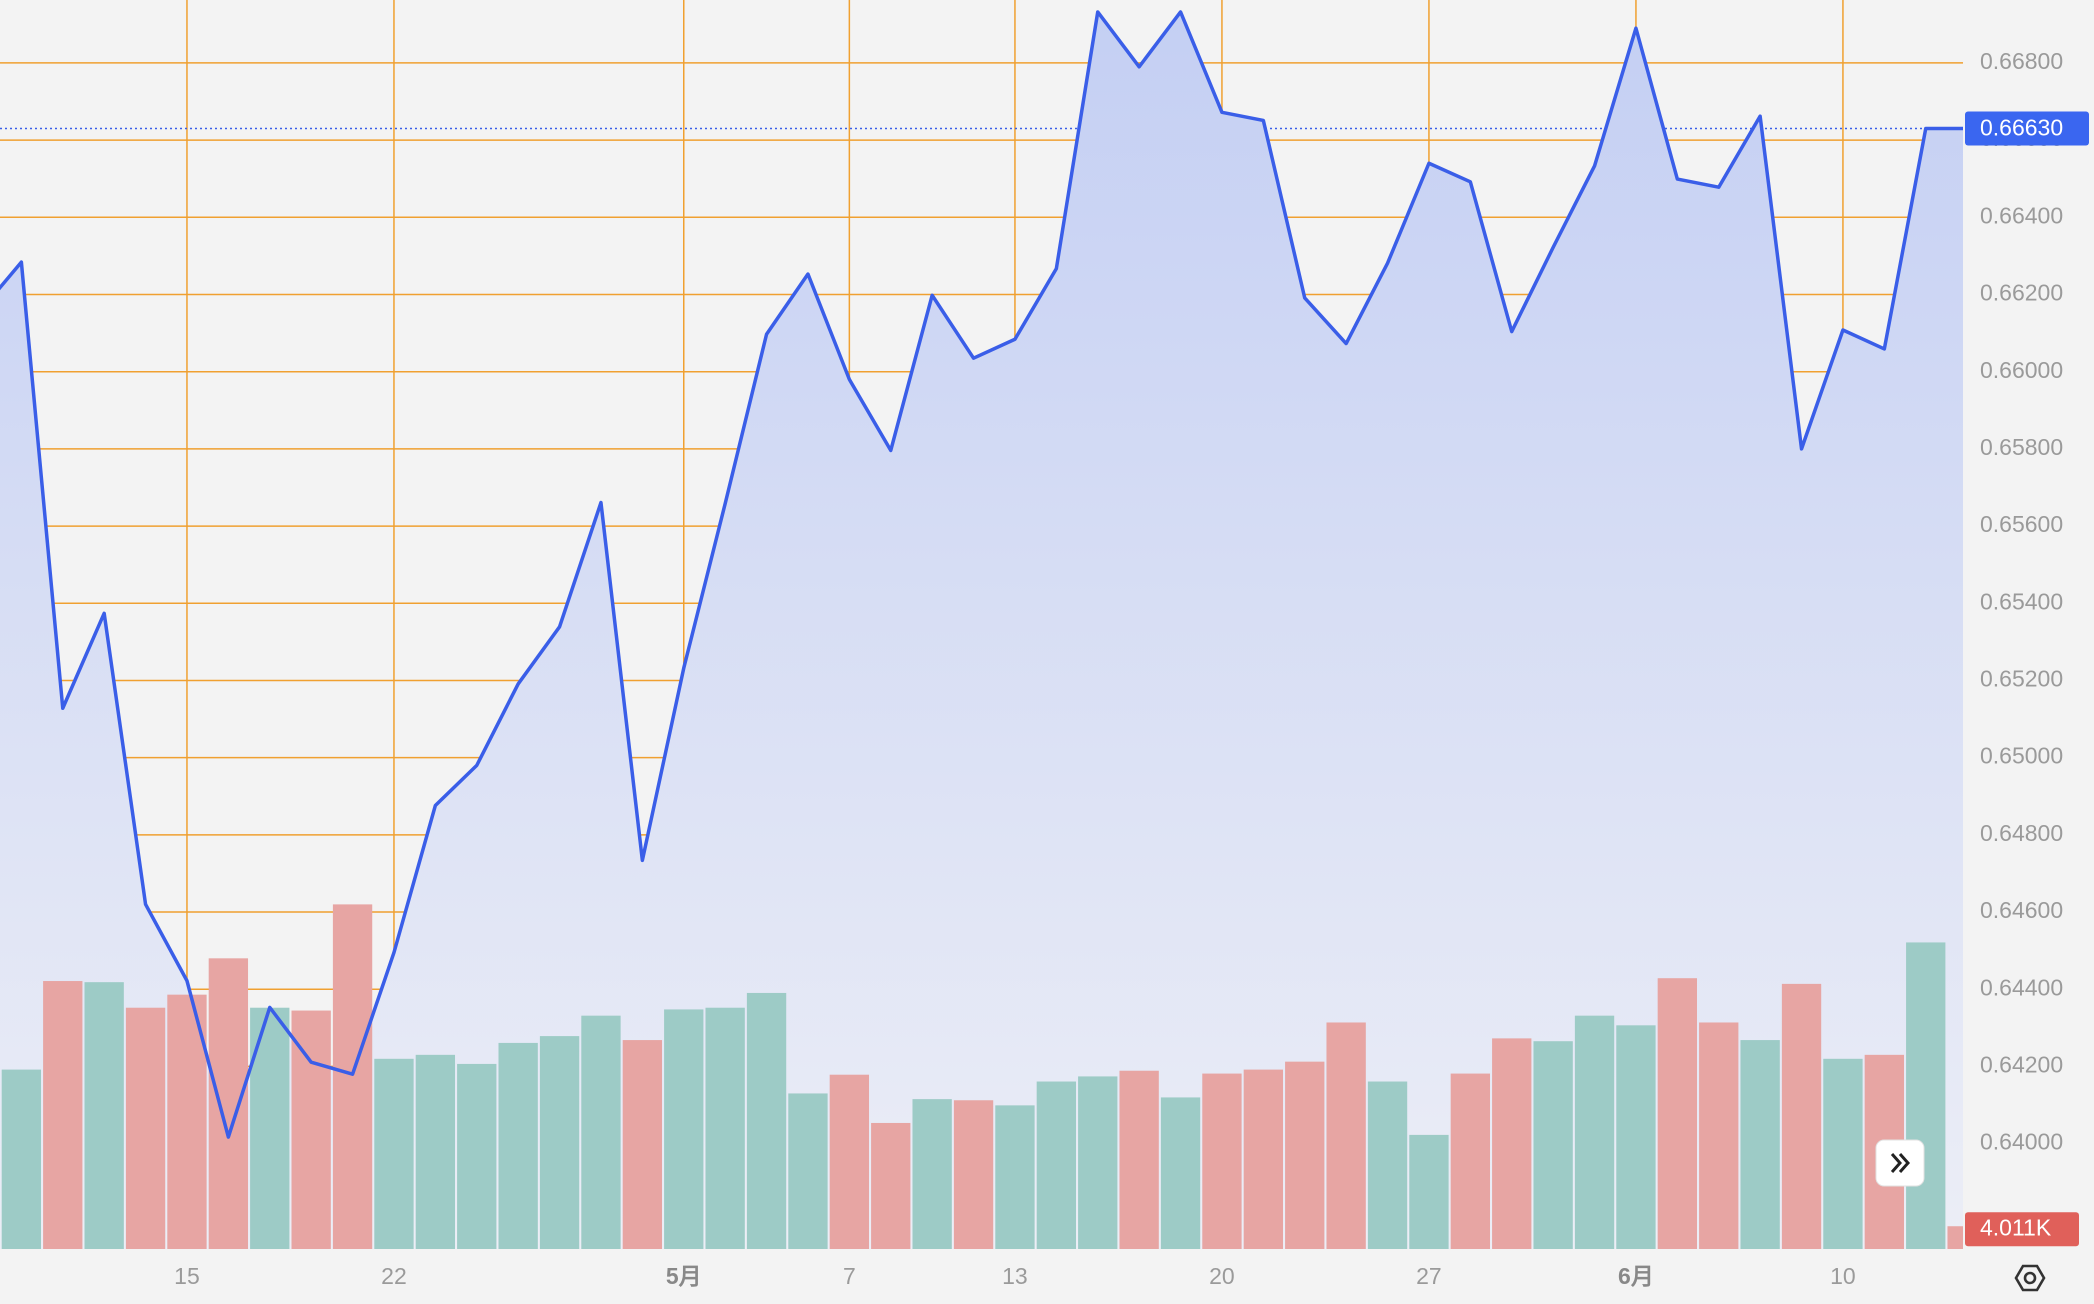 The width and height of the screenshot is (2094, 1304). What do you see at coordinates (394, 1276) in the screenshot?
I see `x-tick-label: 22` at bounding box center [394, 1276].